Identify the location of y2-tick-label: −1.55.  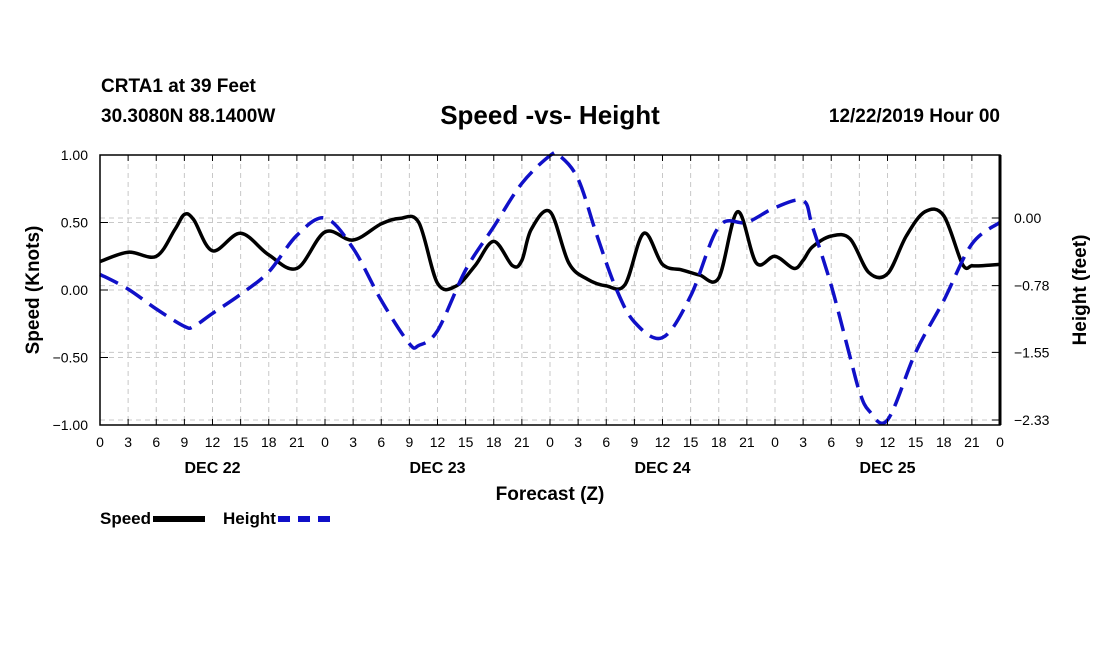
(1032, 352).